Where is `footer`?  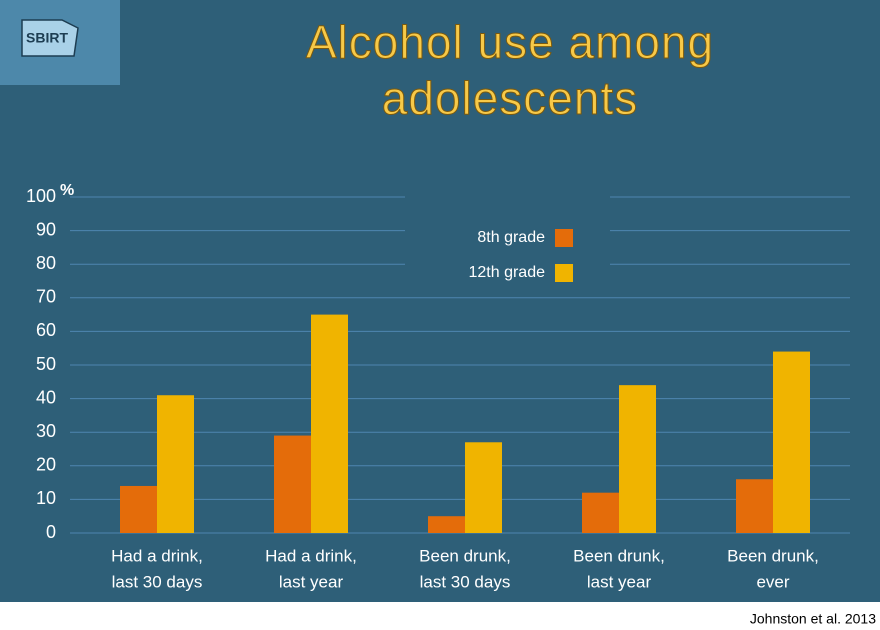
footer is located at coordinates (440, 616).